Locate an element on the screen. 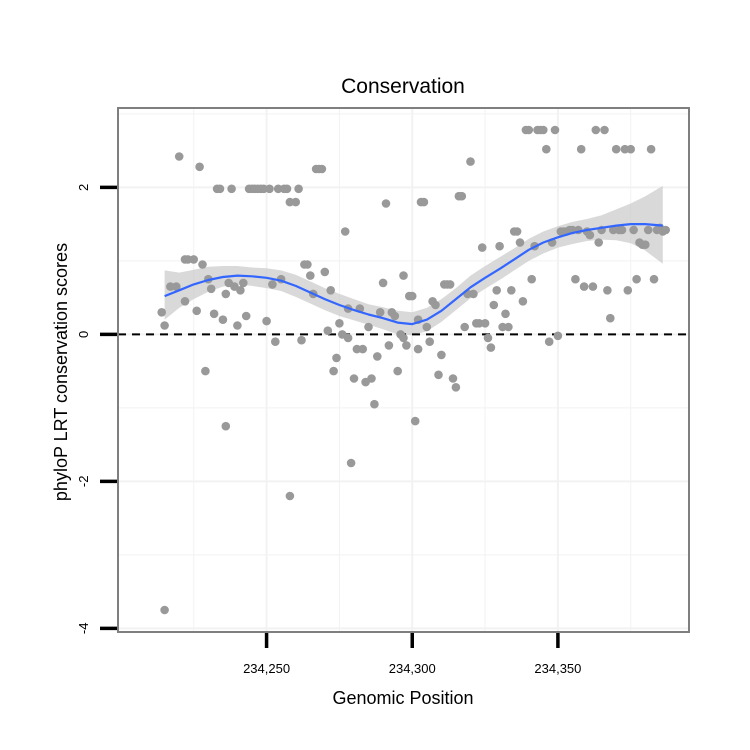 The height and width of the screenshot is (750, 750). smooth-trend-line is located at coordinates (413, 274).